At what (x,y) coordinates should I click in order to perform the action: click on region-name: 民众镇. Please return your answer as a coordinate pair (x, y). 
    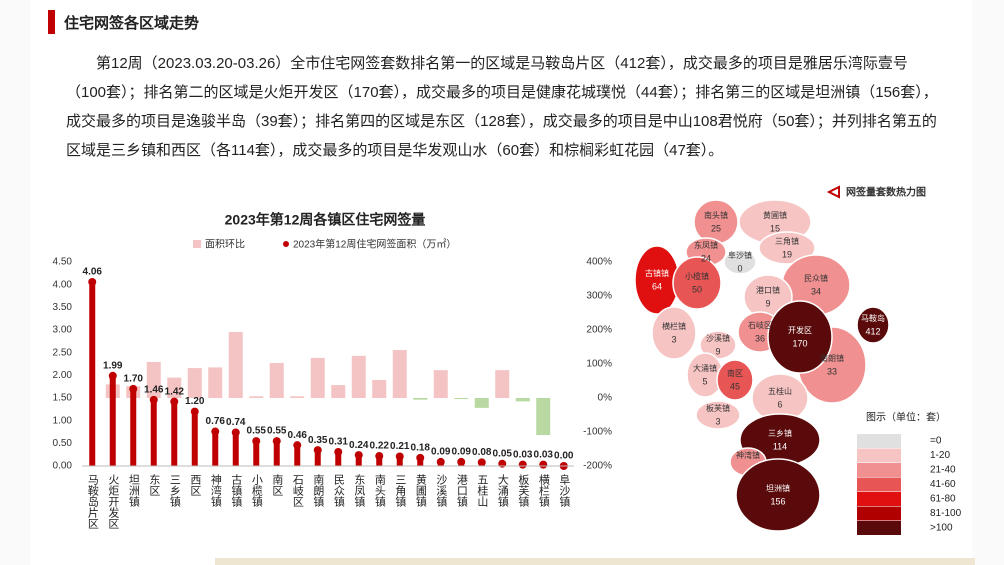
    Looking at the image, I should click on (816, 278).